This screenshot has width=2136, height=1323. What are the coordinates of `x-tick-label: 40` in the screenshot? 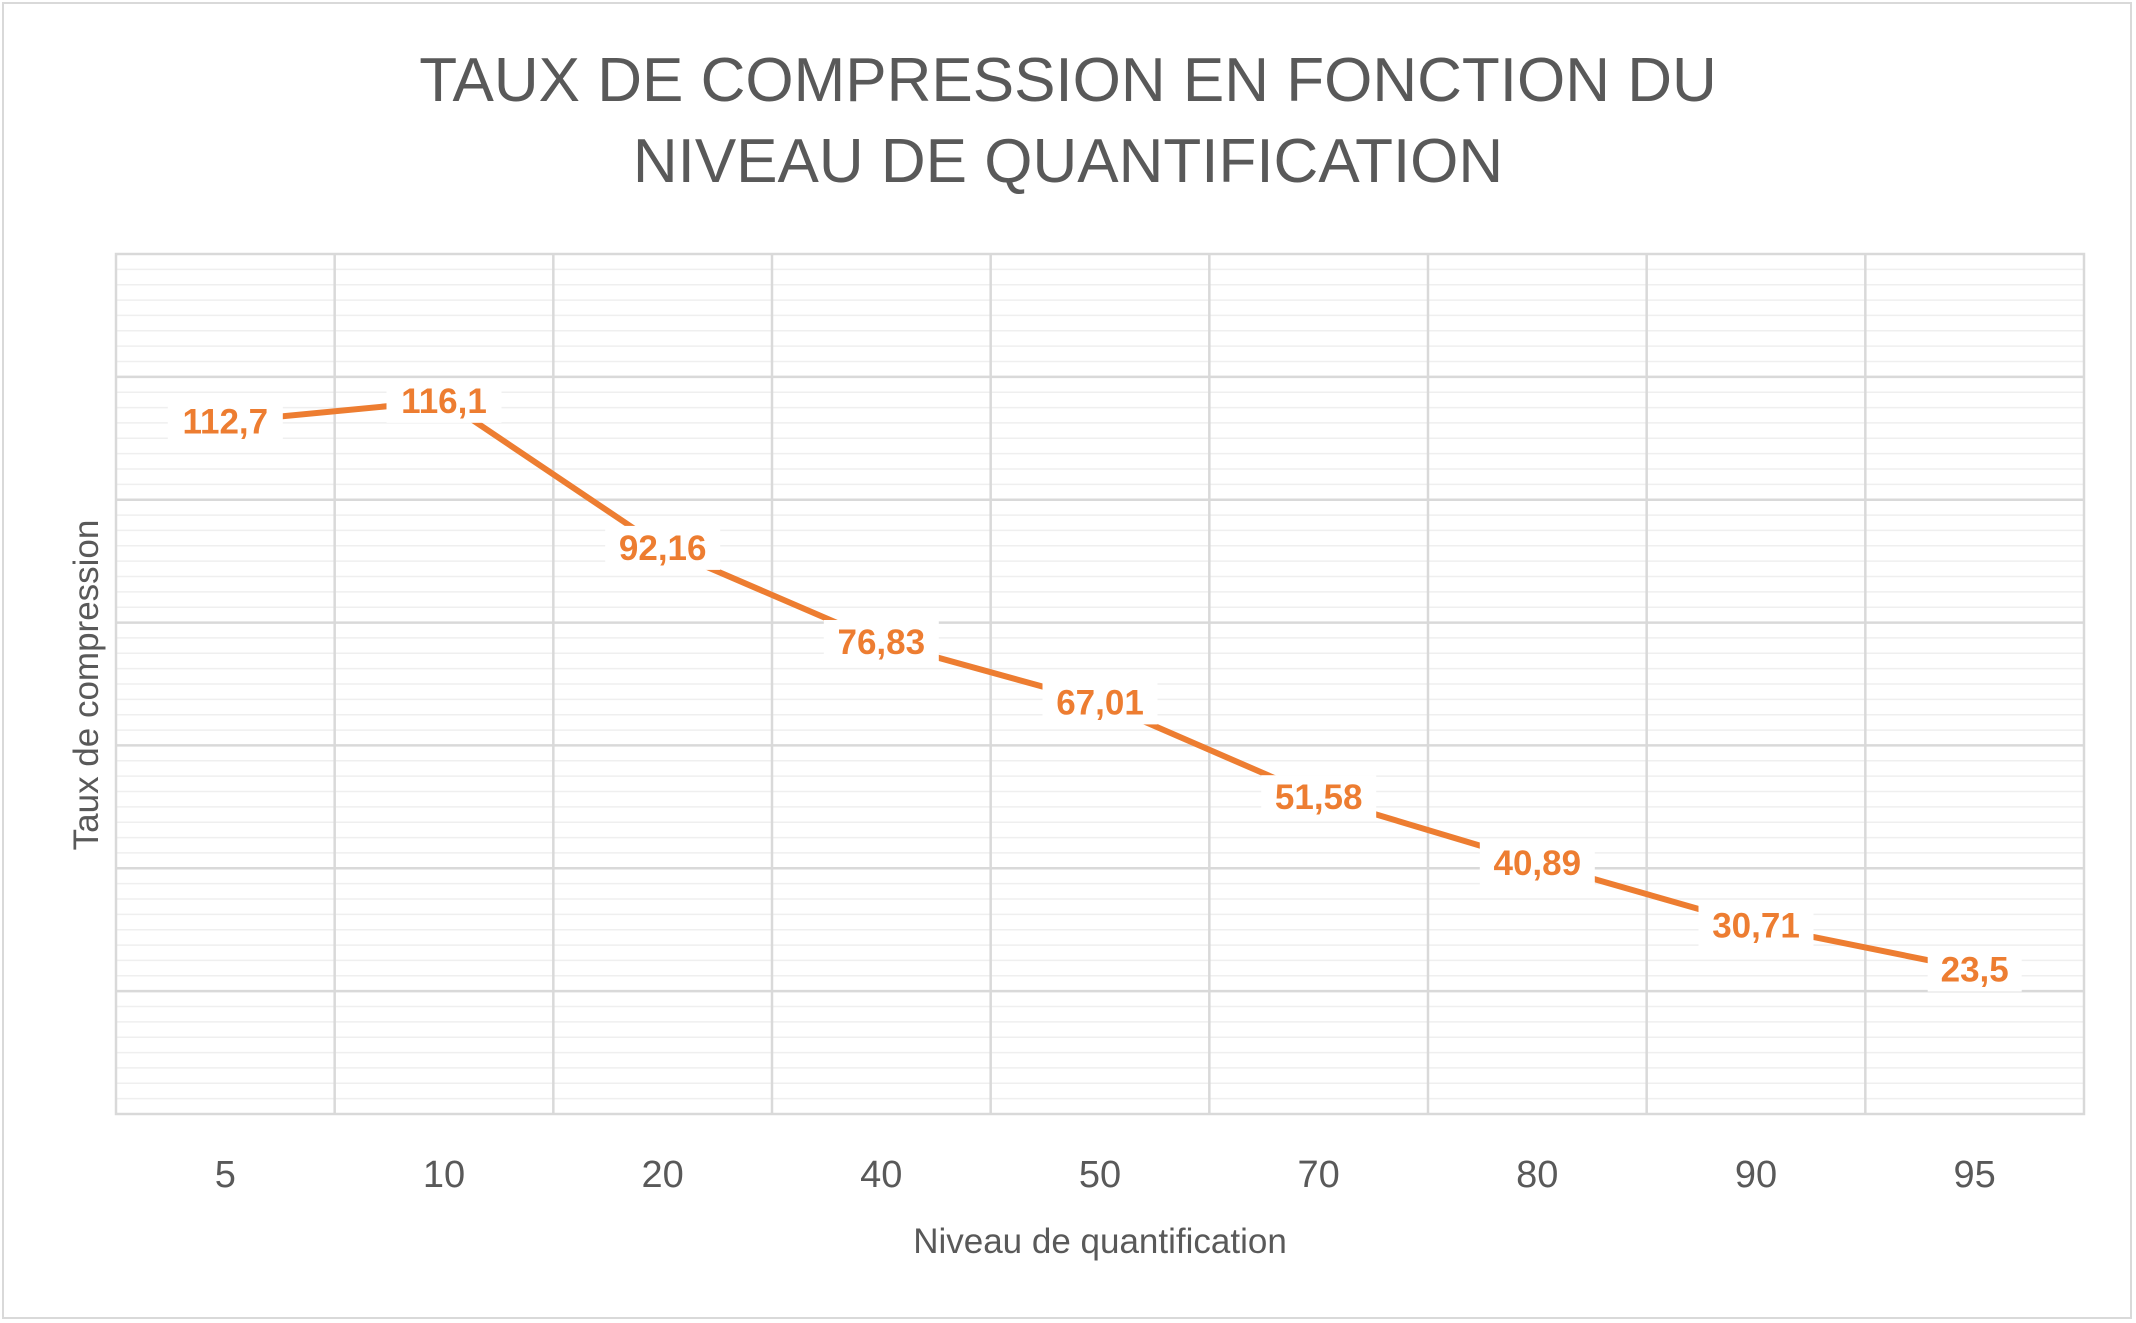 It's located at (881, 1175).